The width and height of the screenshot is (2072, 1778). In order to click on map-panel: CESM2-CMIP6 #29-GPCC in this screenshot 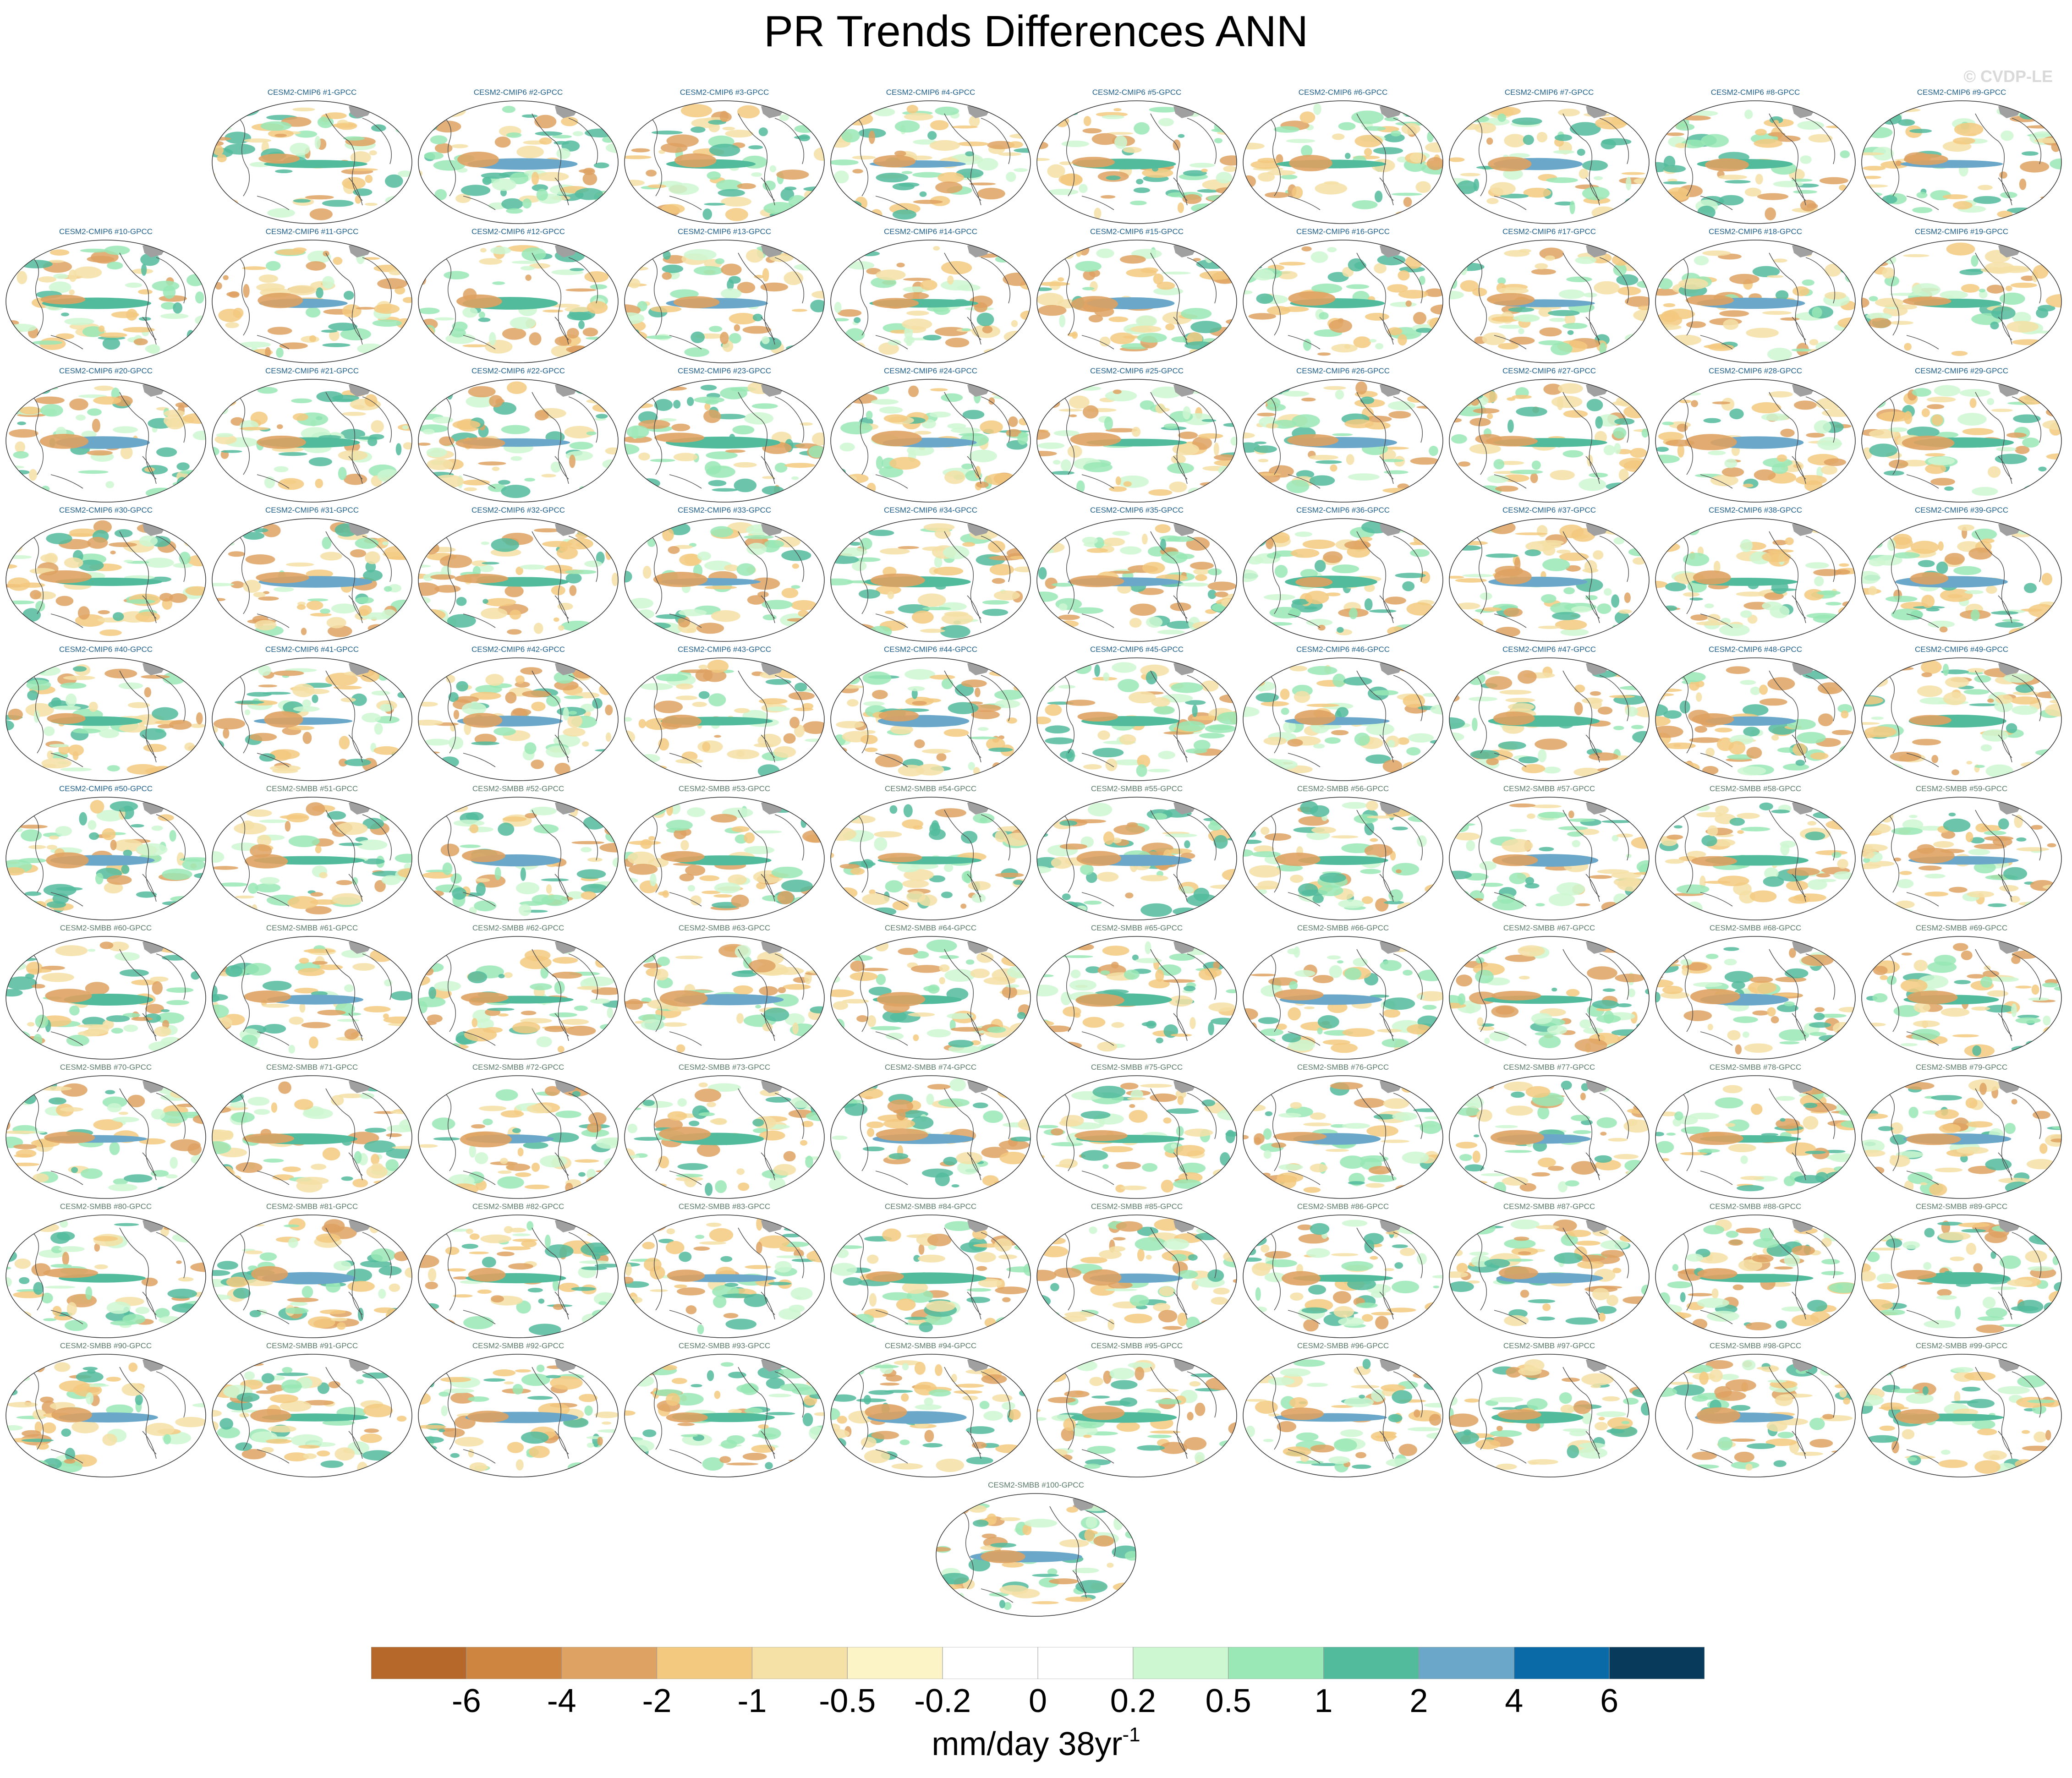, I will do `click(1962, 435)`.